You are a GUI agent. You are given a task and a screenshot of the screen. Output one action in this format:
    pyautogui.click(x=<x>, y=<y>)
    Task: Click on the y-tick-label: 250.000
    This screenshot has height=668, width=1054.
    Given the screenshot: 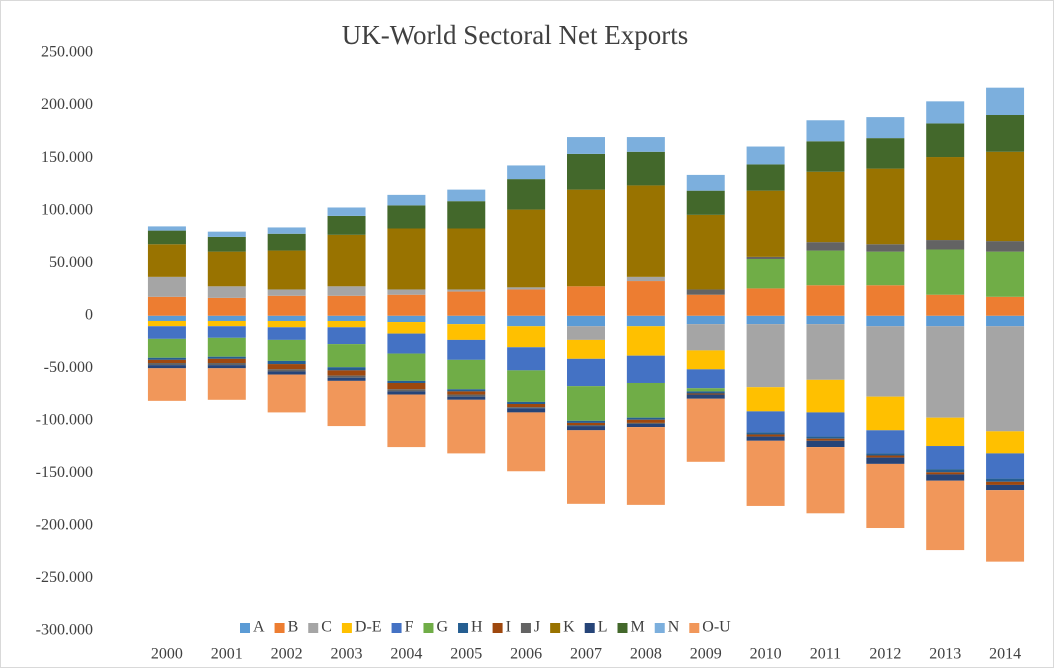 What is the action you would take?
    pyautogui.click(x=67, y=52)
    